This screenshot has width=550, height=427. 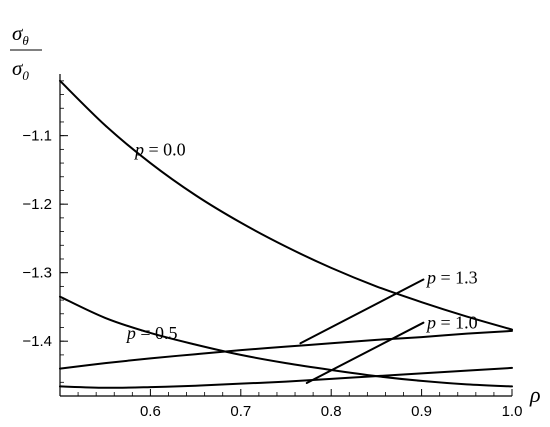 What do you see at coordinates (451, 323) in the screenshot?
I see `annotation-label: p = 1.0` at bounding box center [451, 323].